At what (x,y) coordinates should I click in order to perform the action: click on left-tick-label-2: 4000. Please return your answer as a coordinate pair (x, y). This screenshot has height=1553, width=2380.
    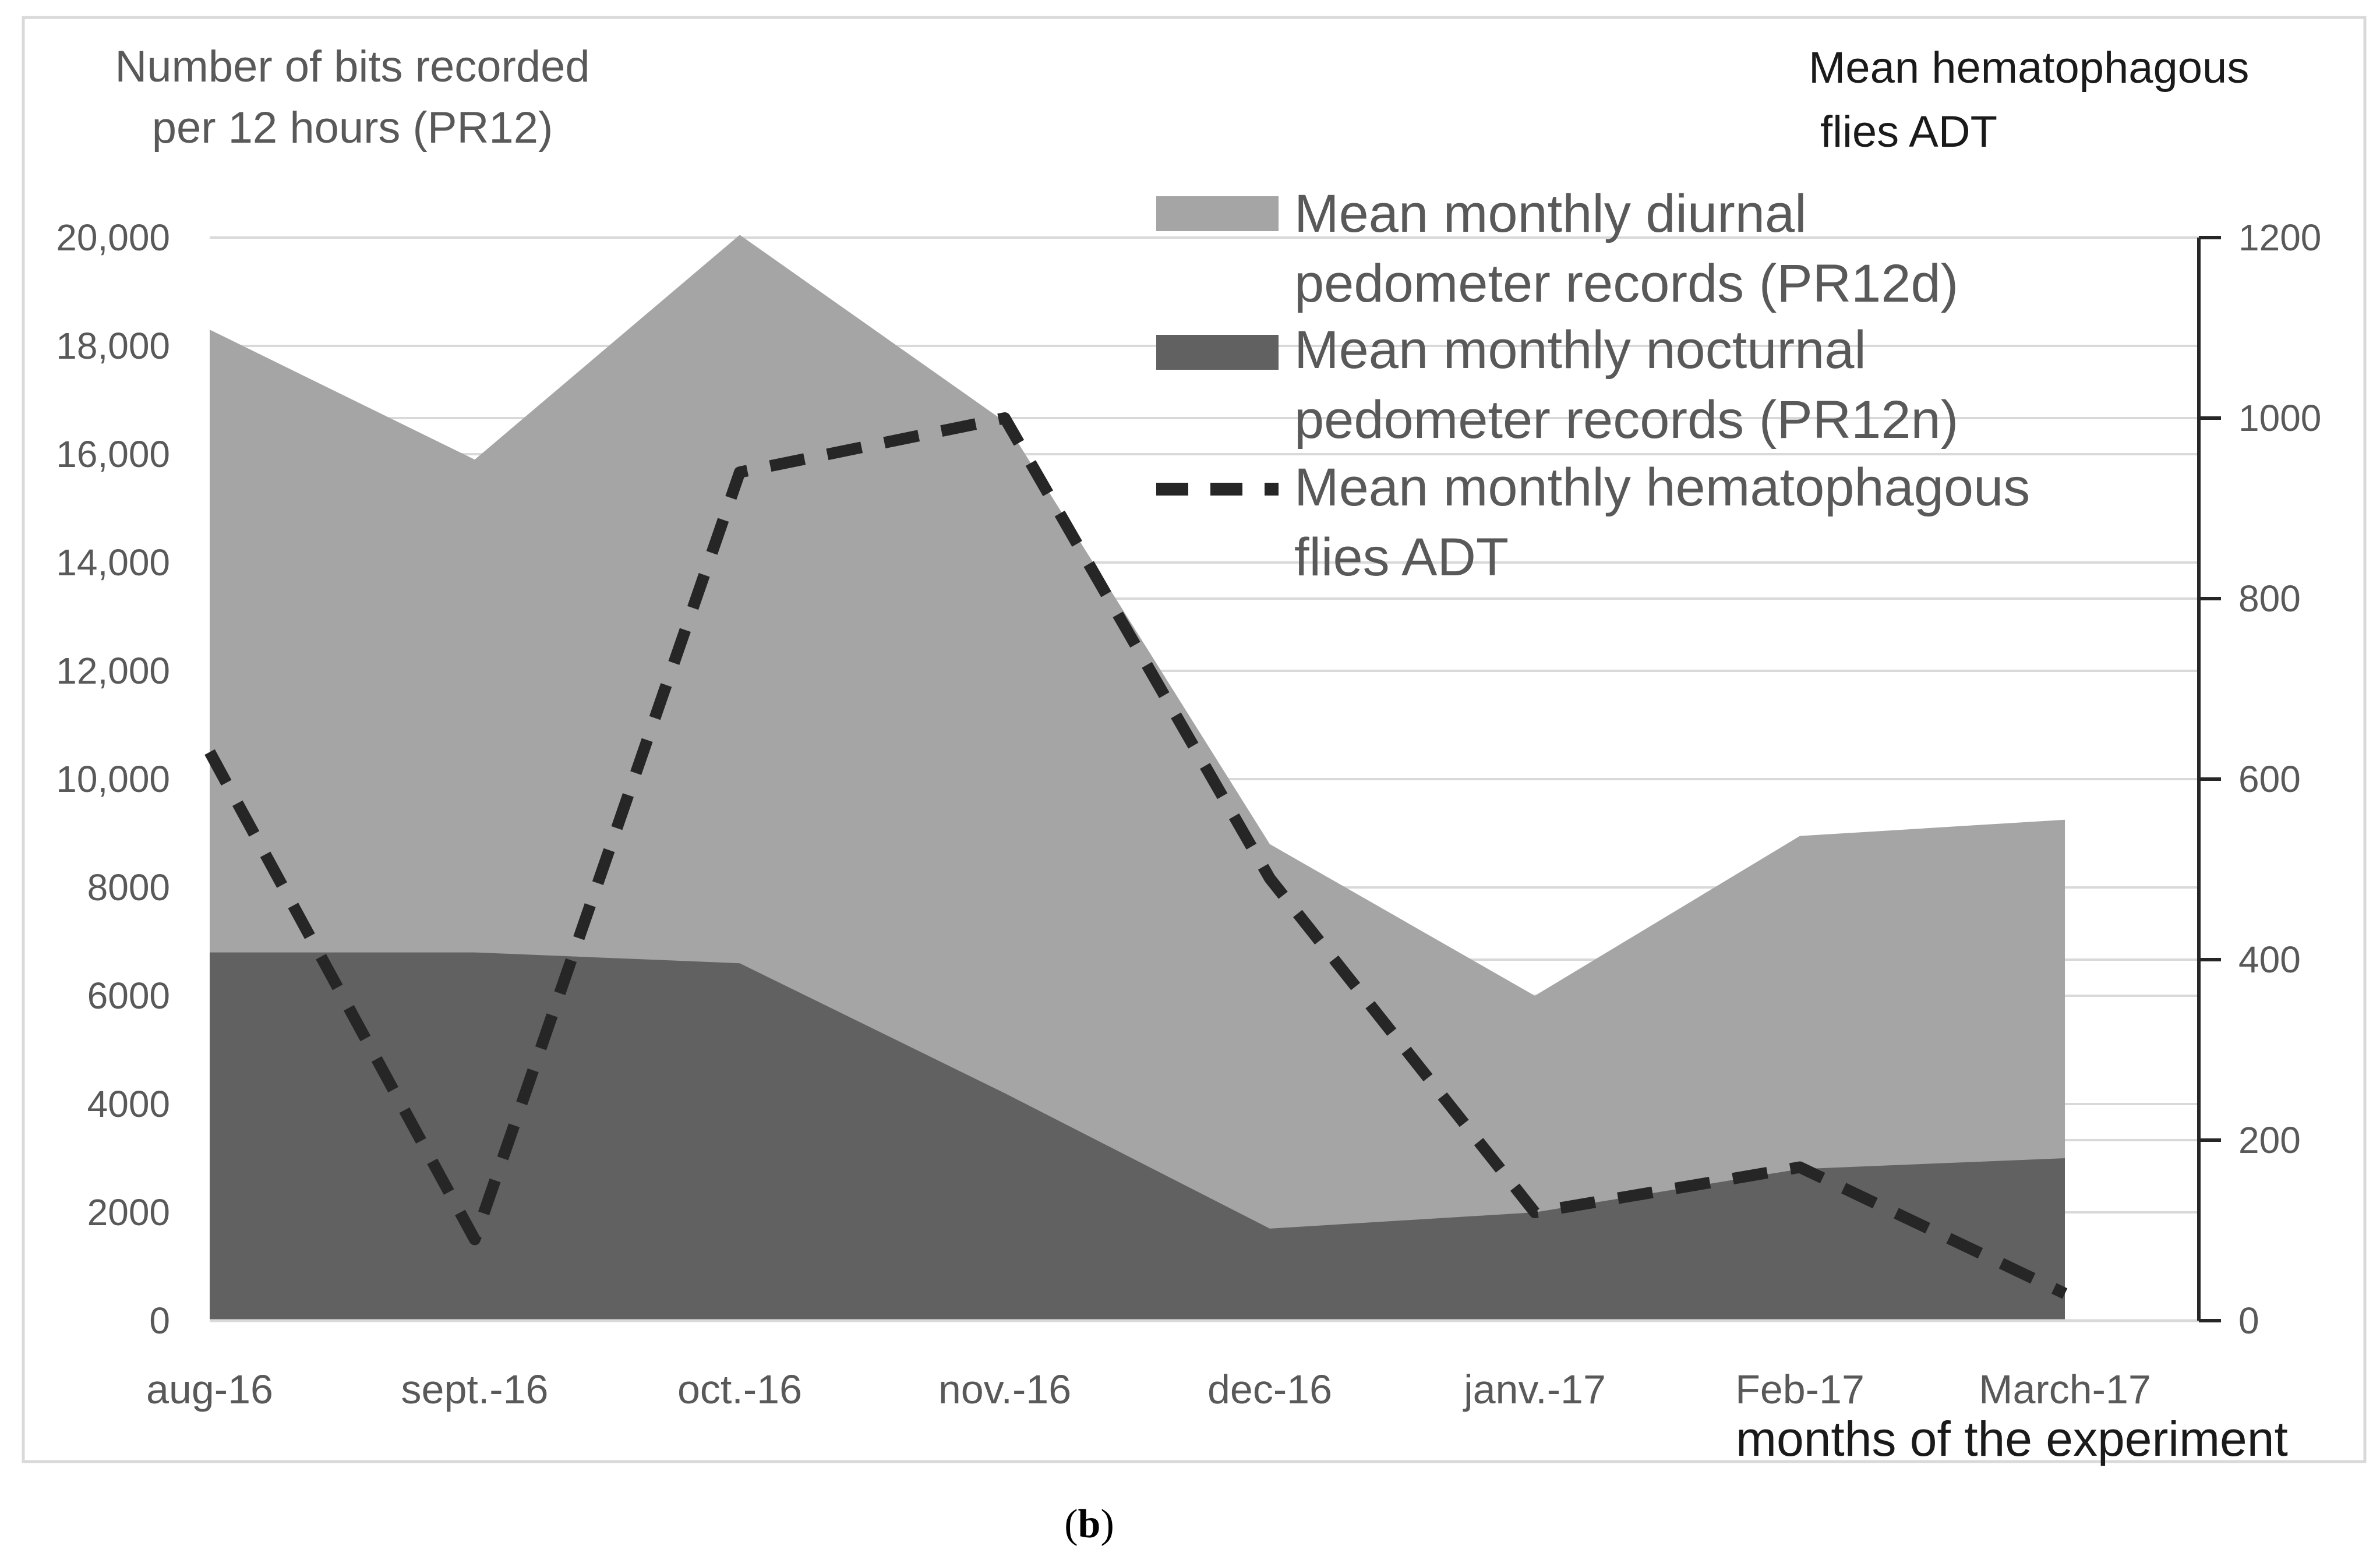
    Looking at the image, I should click on (128, 1104).